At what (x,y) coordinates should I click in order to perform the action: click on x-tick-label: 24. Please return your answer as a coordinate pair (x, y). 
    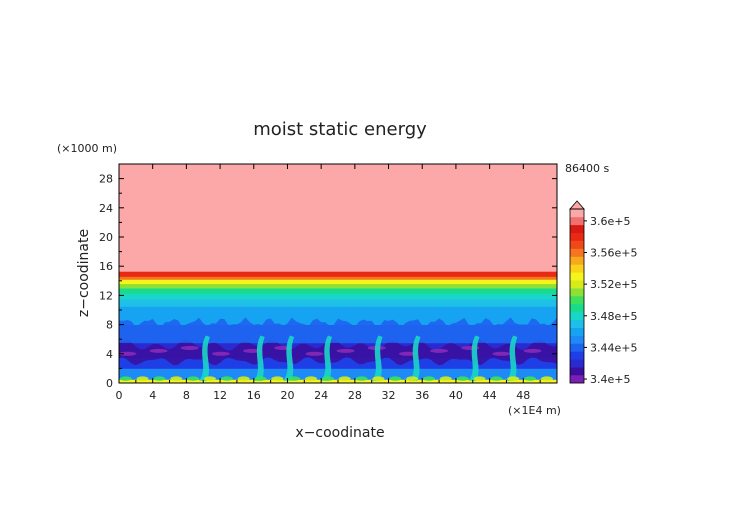
    Looking at the image, I should click on (321, 395).